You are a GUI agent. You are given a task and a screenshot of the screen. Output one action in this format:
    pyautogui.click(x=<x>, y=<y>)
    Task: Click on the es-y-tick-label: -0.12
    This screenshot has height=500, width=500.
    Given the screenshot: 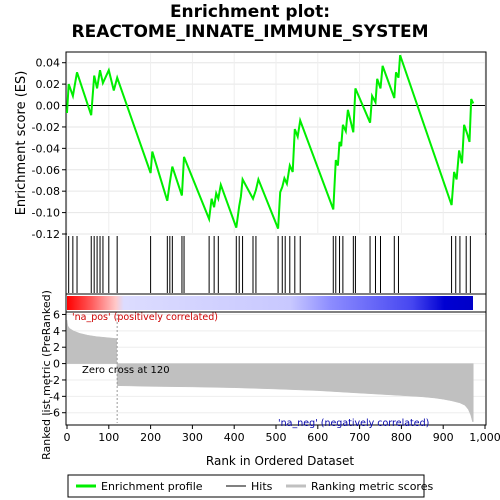 What is the action you would take?
    pyautogui.click(x=46, y=234)
    